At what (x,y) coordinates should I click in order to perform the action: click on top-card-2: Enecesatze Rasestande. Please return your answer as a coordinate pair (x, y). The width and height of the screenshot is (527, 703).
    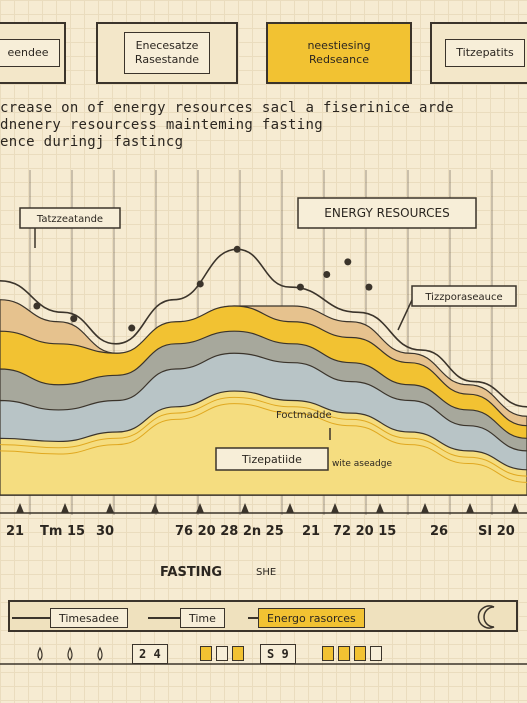
    Looking at the image, I should click on (167, 53).